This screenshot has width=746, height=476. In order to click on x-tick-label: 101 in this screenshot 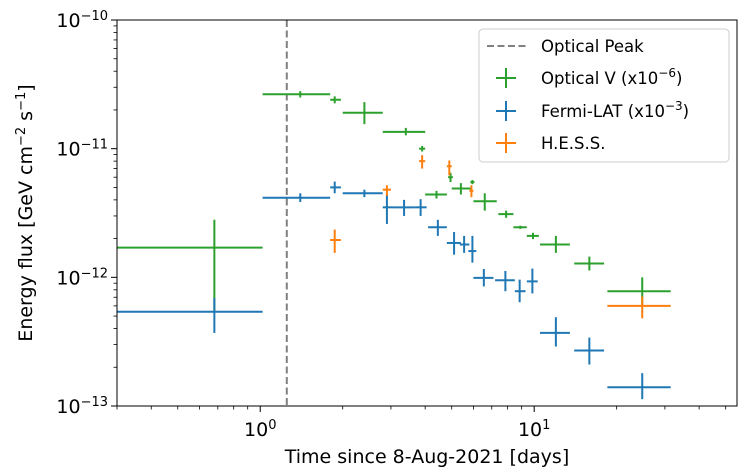, I will do `click(534, 430)`.